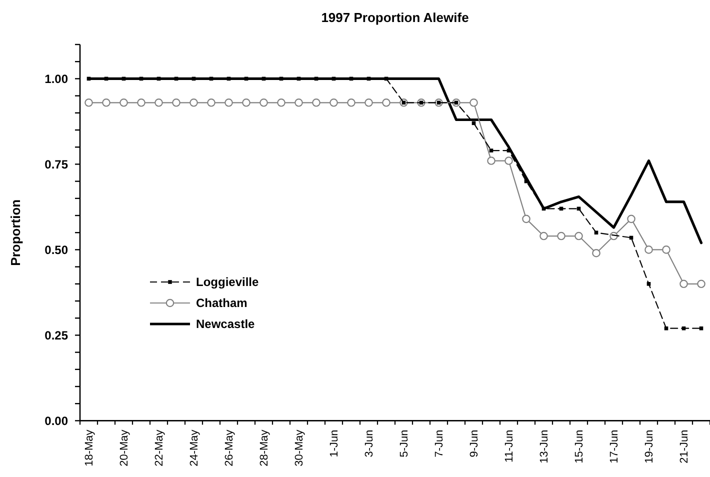 This screenshot has height=477, width=710. What do you see at coordinates (474, 444) in the screenshot?
I see `x-tick-label: 9-Jun` at bounding box center [474, 444].